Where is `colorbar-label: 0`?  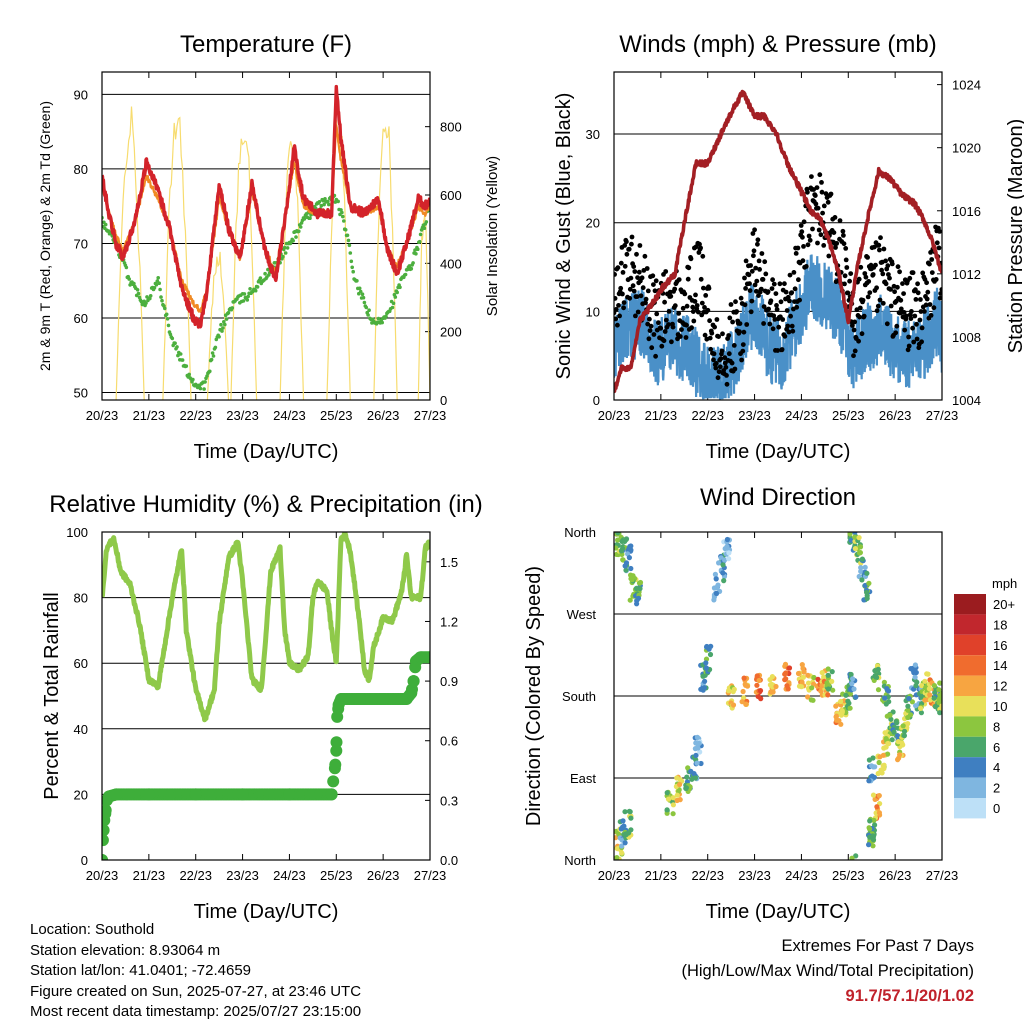 colorbar-label: 0 is located at coordinates (996, 808).